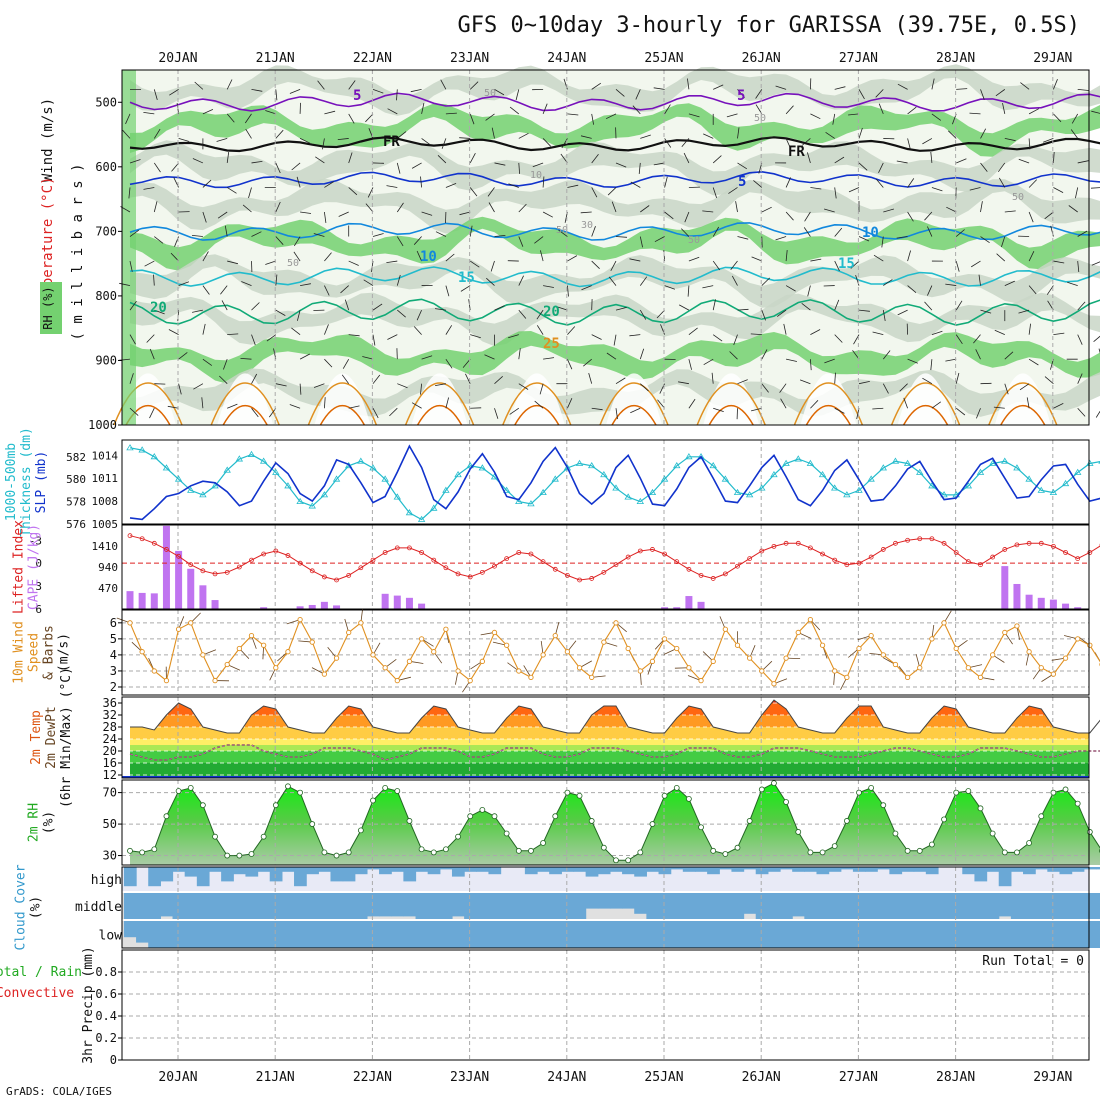  Describe the element at coordinates (113, 623) in the screenshot. I see `y-tick-label: 6` at that location.